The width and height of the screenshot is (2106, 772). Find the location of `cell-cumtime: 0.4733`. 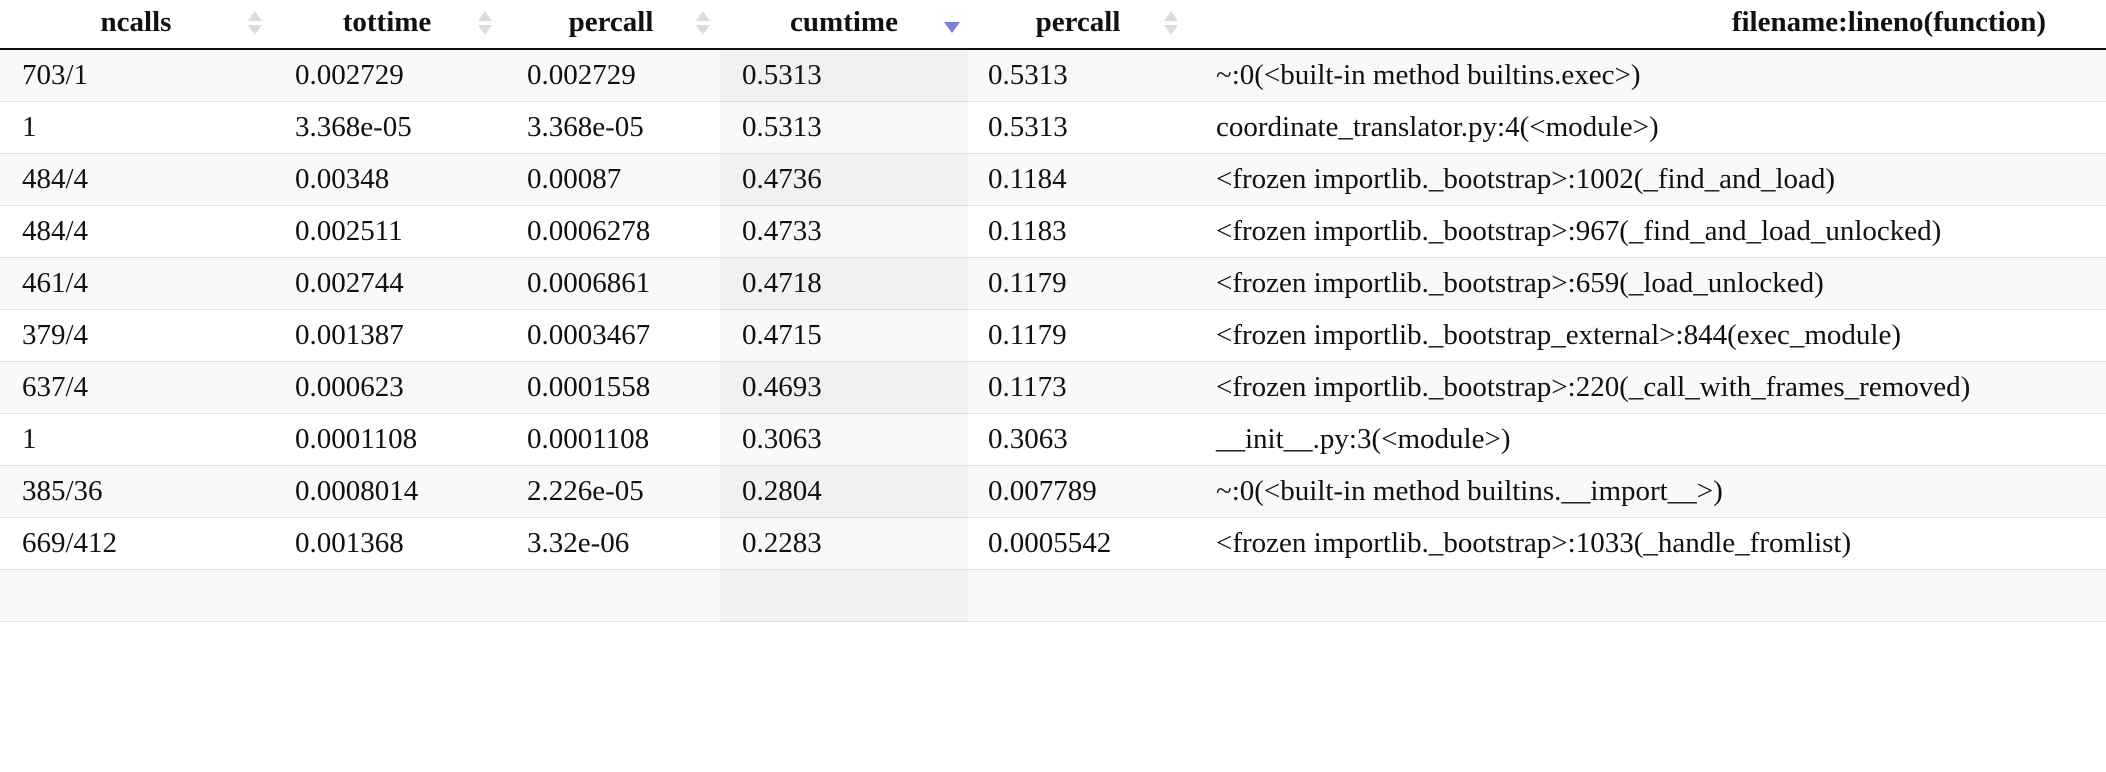

cell-cumtime: 0.4733 is located at coordinates (844, 231).